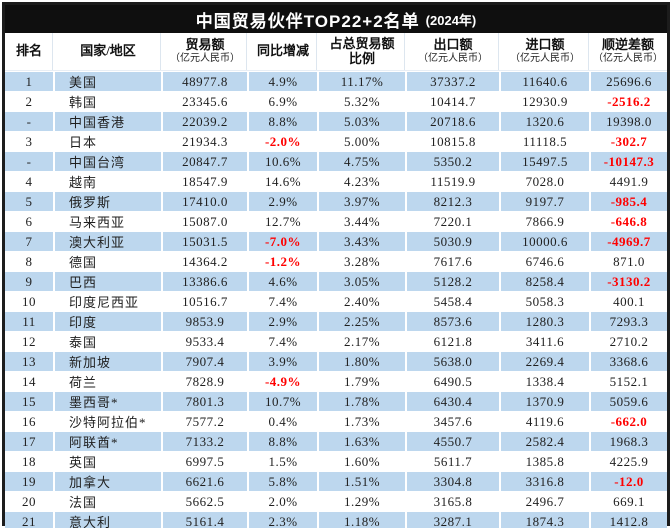  Describe the element at coordinates (109, 301) in the screenshot. I see `cell-country: 印度尼西亚` at that location.